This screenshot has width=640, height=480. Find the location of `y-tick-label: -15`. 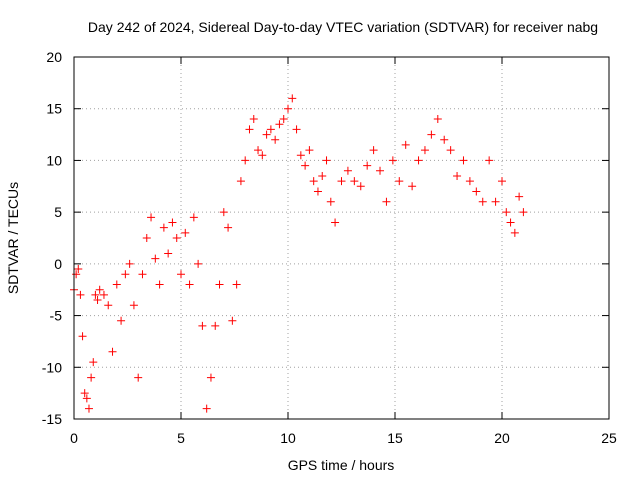

y-tick-label: -15 is located at coordinates (52, 419).